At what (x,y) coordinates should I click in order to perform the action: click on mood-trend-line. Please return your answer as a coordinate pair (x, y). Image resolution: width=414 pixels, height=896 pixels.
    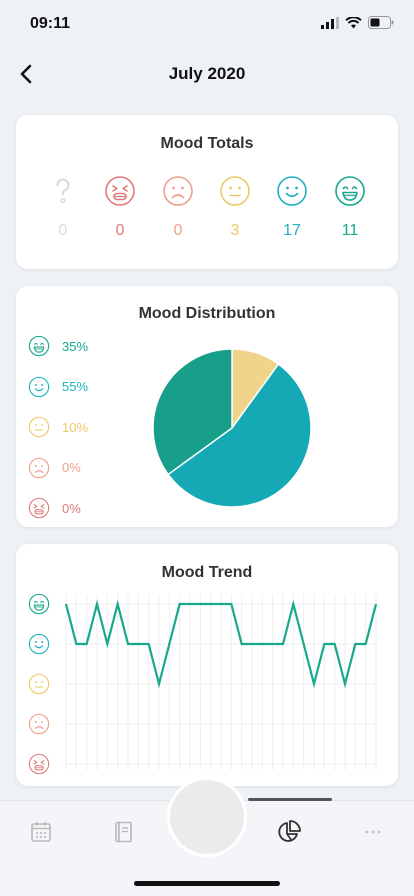
    Looking at the image, I should click on (221, 644).